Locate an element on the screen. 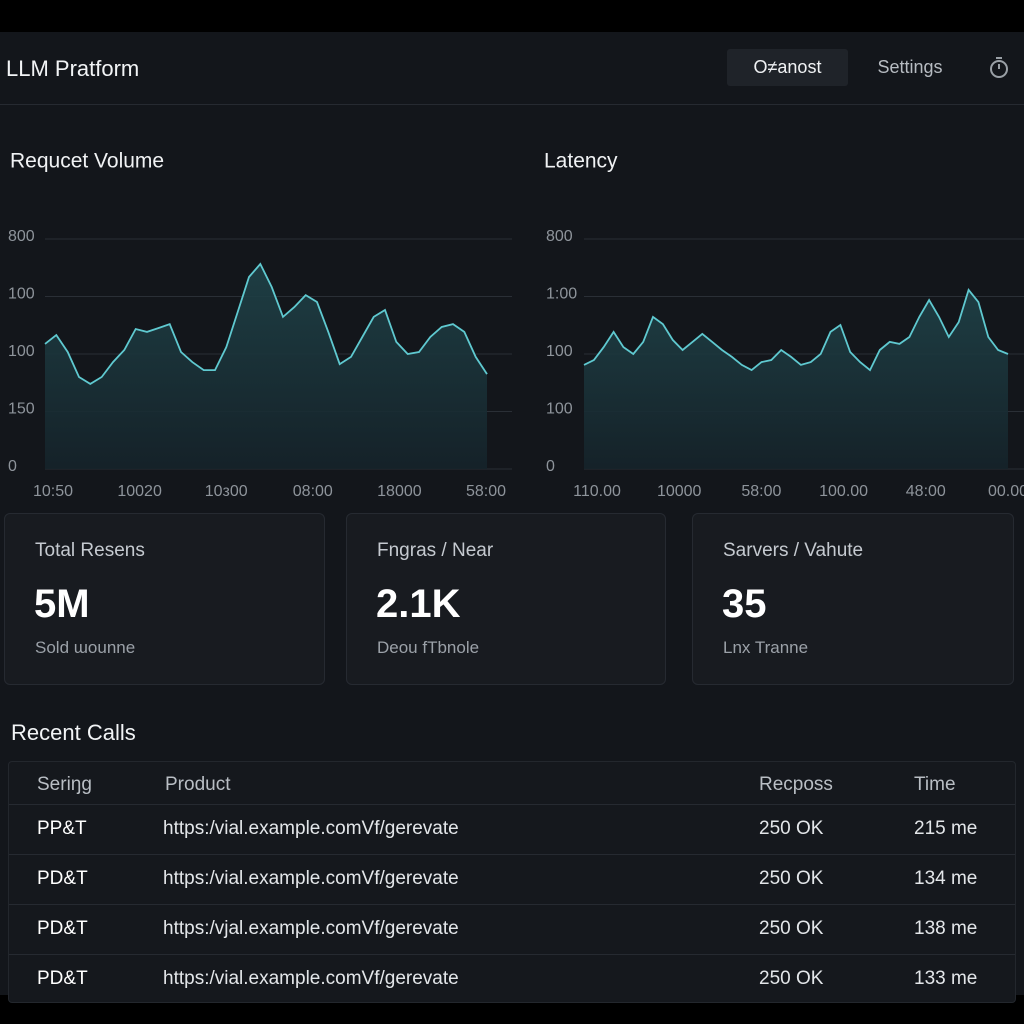 The height and width of the screenshot is (1024, 1024). section-title: Recent Calls is located at coordinates (73, 732).